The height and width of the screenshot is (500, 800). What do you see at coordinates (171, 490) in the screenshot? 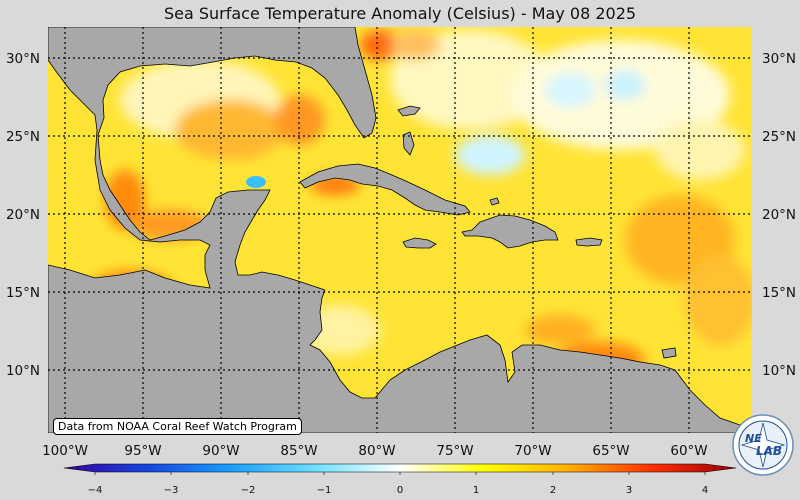
I see `colorbar-tick-label: −3` at bounding box center [171, 490].